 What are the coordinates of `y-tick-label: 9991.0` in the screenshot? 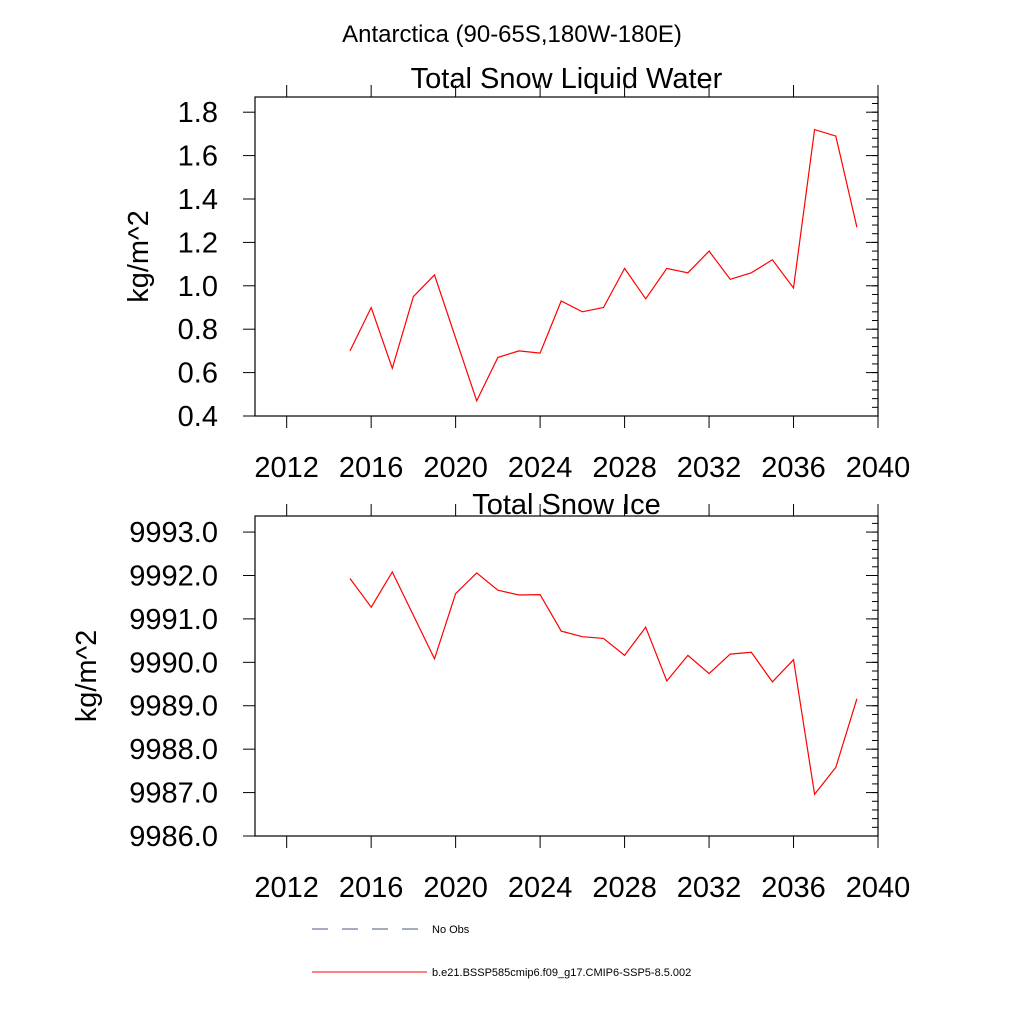 It's located at (173, 620).